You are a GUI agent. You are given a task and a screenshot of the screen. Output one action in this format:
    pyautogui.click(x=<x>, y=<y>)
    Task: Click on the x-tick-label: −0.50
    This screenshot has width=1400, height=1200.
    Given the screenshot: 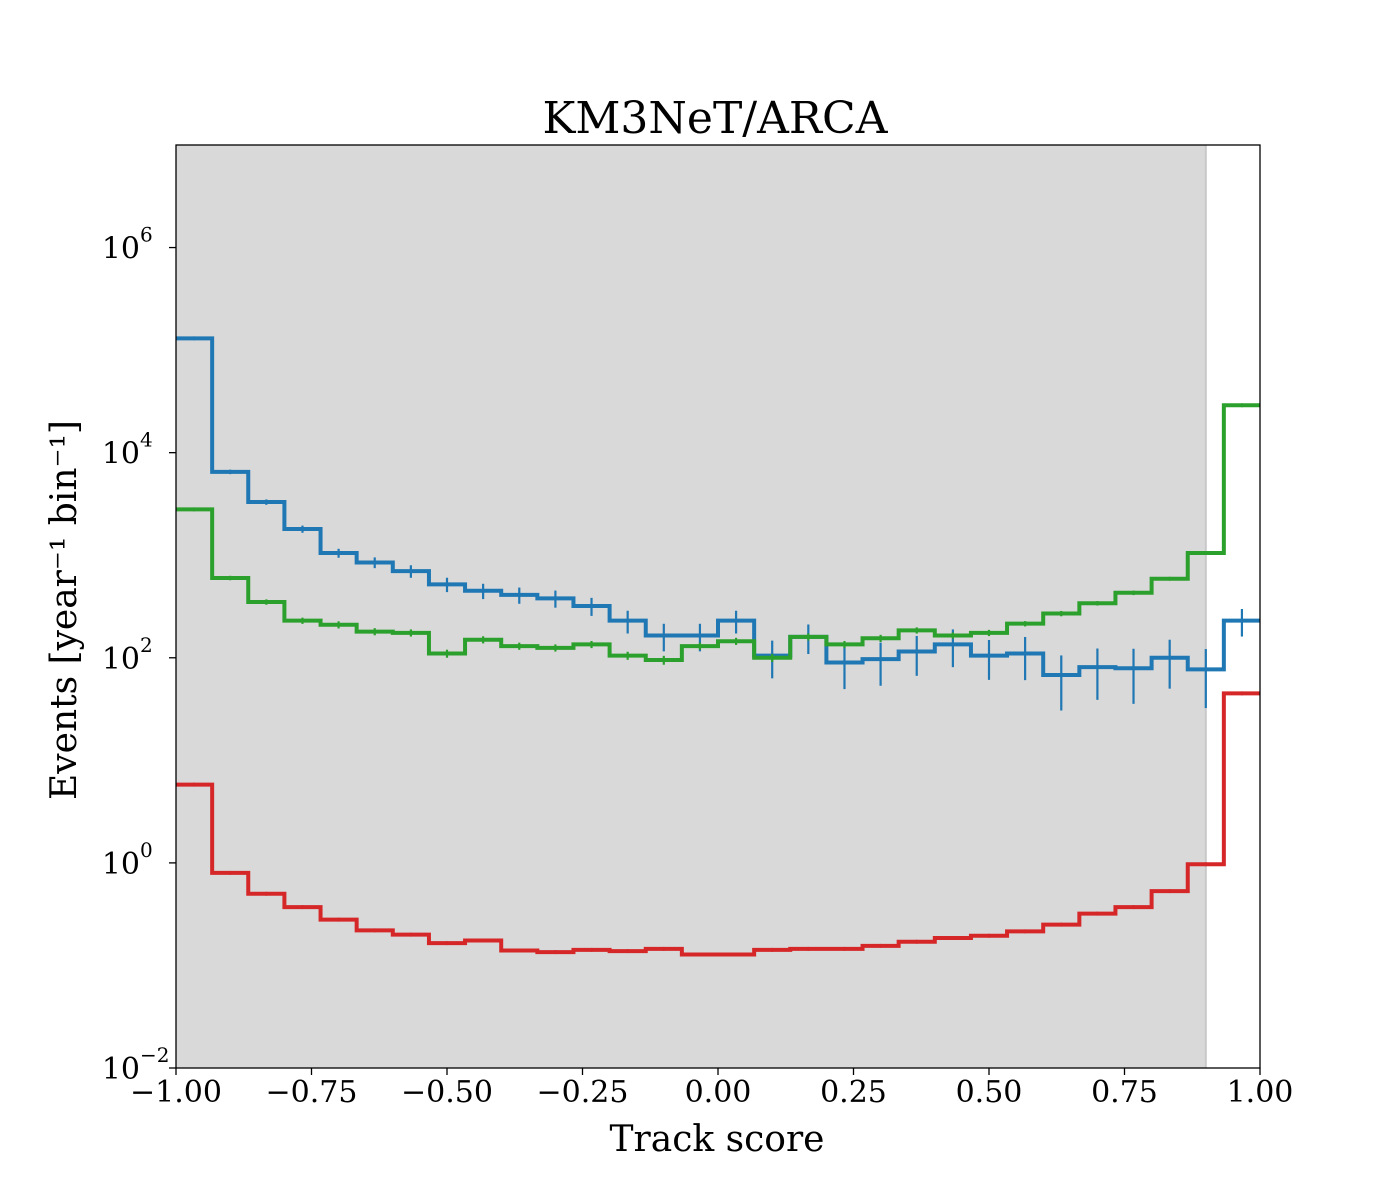 What is the action you would take?
    pyautogui.click(x=447, y=1092)
    